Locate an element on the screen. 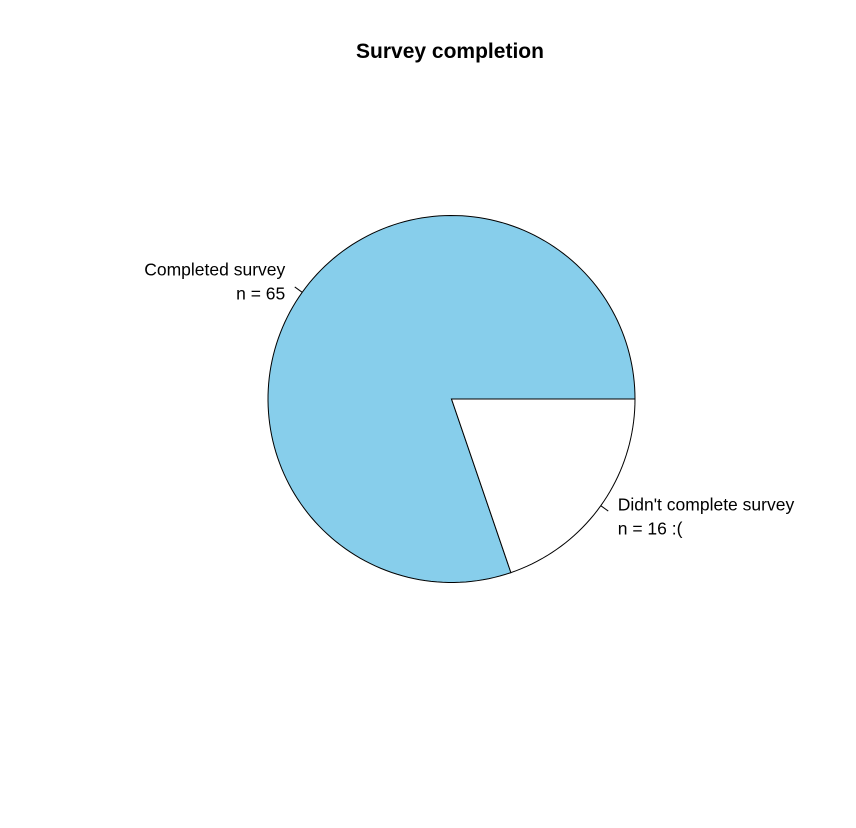  chart-title: Survey completion is located at coordinates (450, 51).